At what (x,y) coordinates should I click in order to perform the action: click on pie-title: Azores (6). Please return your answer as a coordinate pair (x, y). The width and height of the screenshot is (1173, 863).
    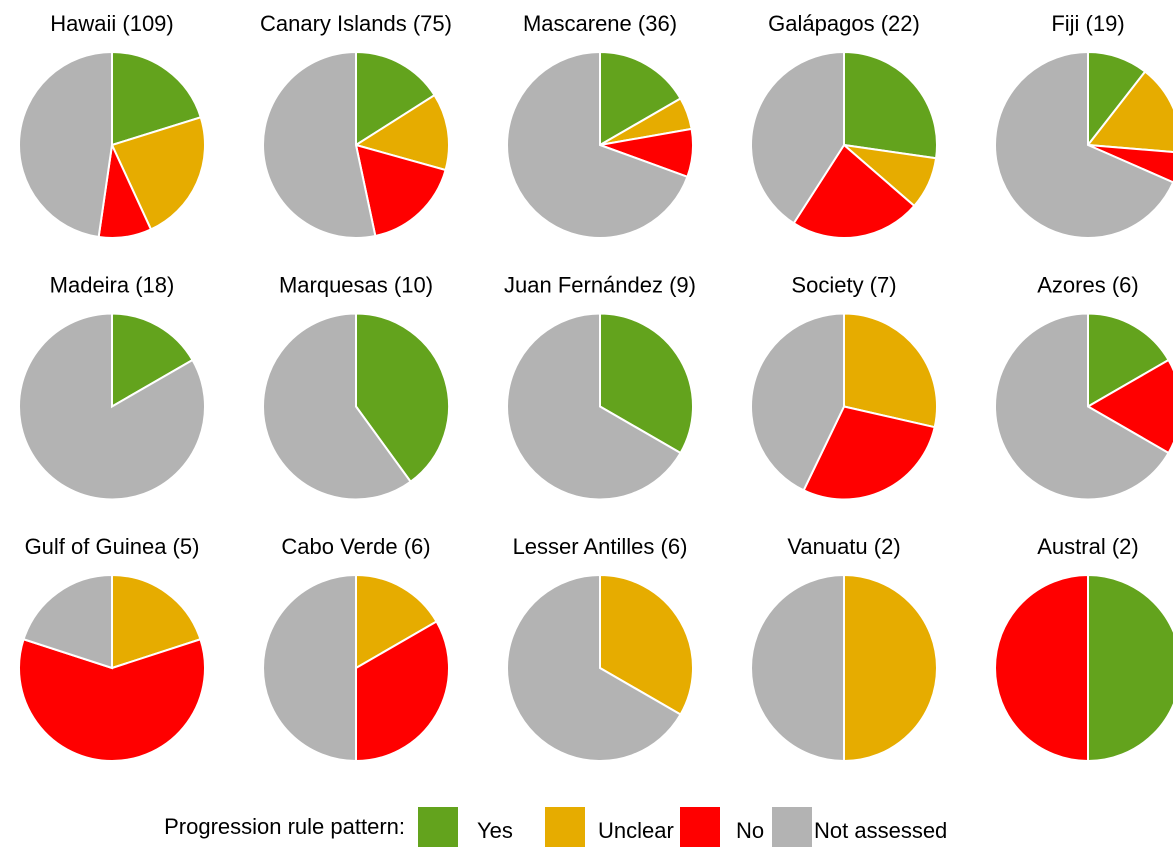
    Looking at the image, I should click on (1087, 284).